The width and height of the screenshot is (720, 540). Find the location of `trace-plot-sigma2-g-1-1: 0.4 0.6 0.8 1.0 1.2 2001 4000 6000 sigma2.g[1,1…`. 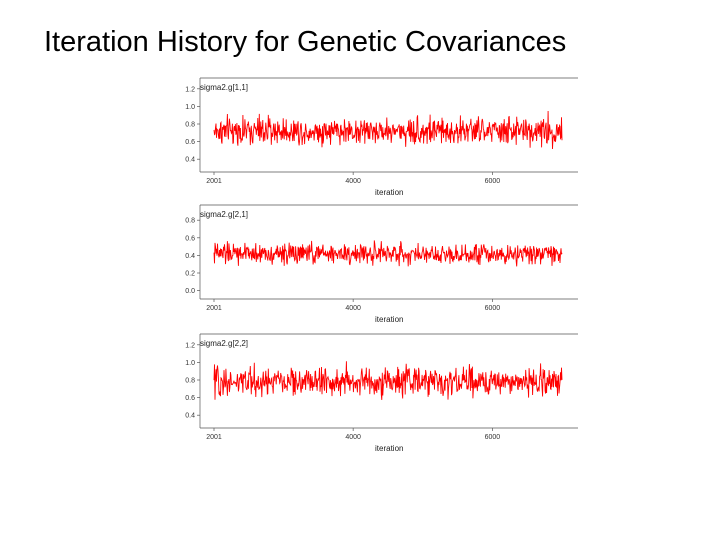

trace-plot-sigma2-g-1-1: 0.4 0.6 0.8 1.0 1.2 2001 4000 6000 sigma2.g[1,1… is located at coordinates (380, 136).